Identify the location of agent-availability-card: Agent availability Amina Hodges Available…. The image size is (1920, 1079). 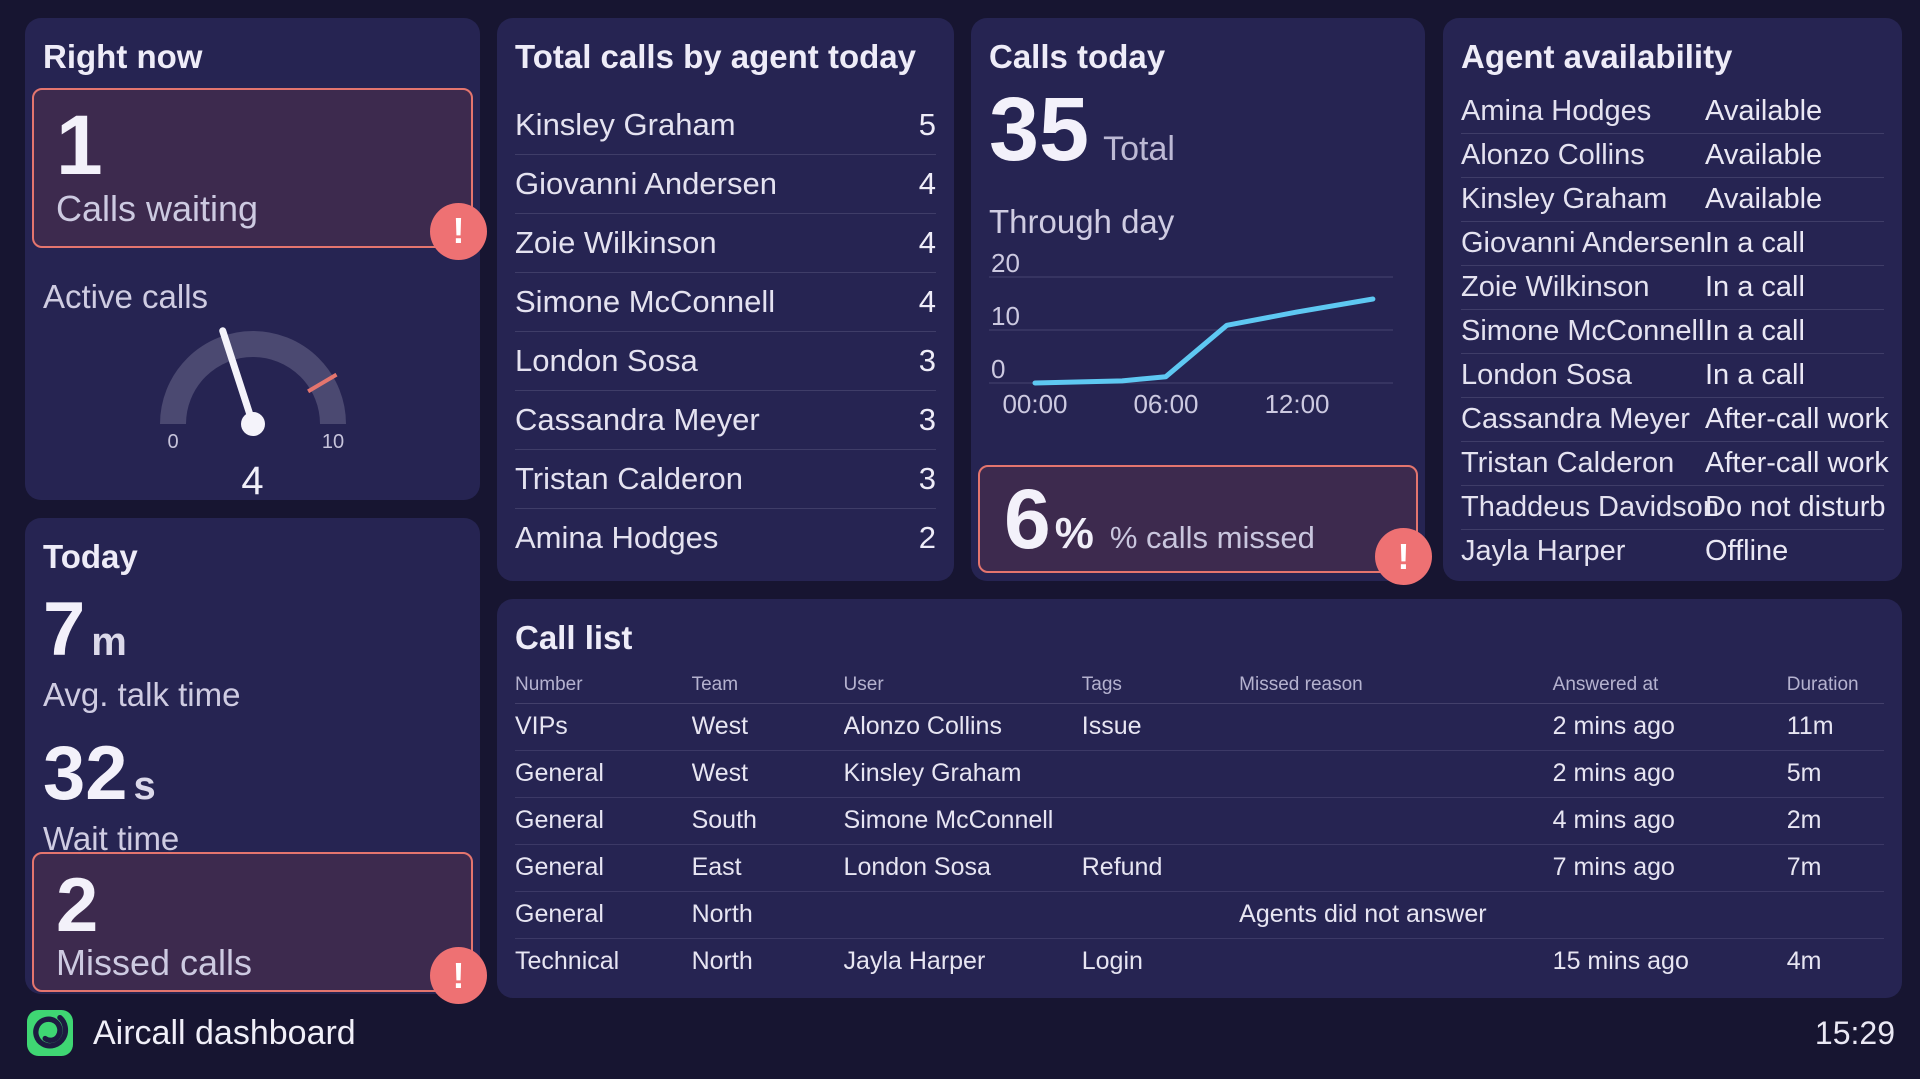
(1672, 299).